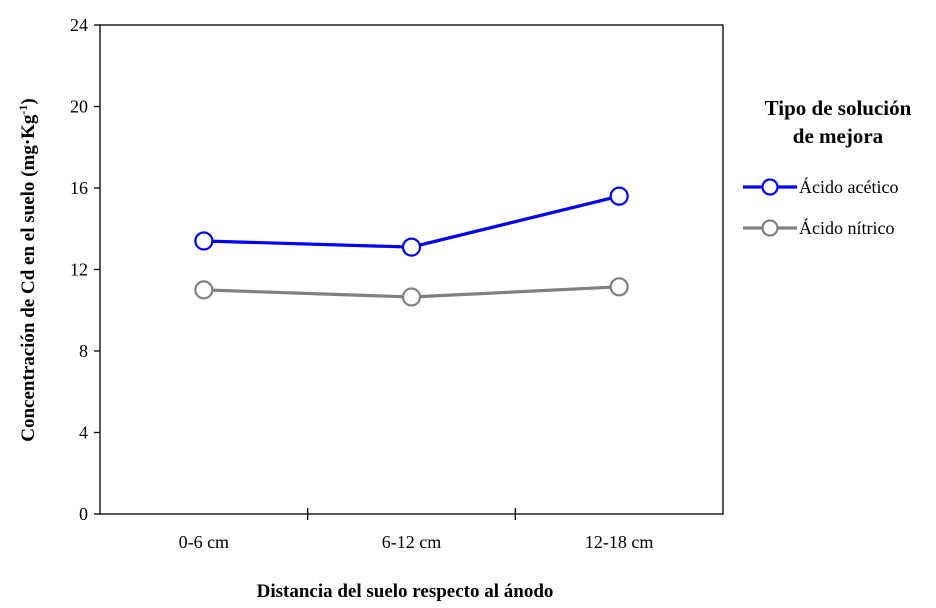 The width and height of the screenshot is (936, 608). Describe the element at coordinates (28, 101) in the screenshot. I see `y-axis-title-end: )` at that location.